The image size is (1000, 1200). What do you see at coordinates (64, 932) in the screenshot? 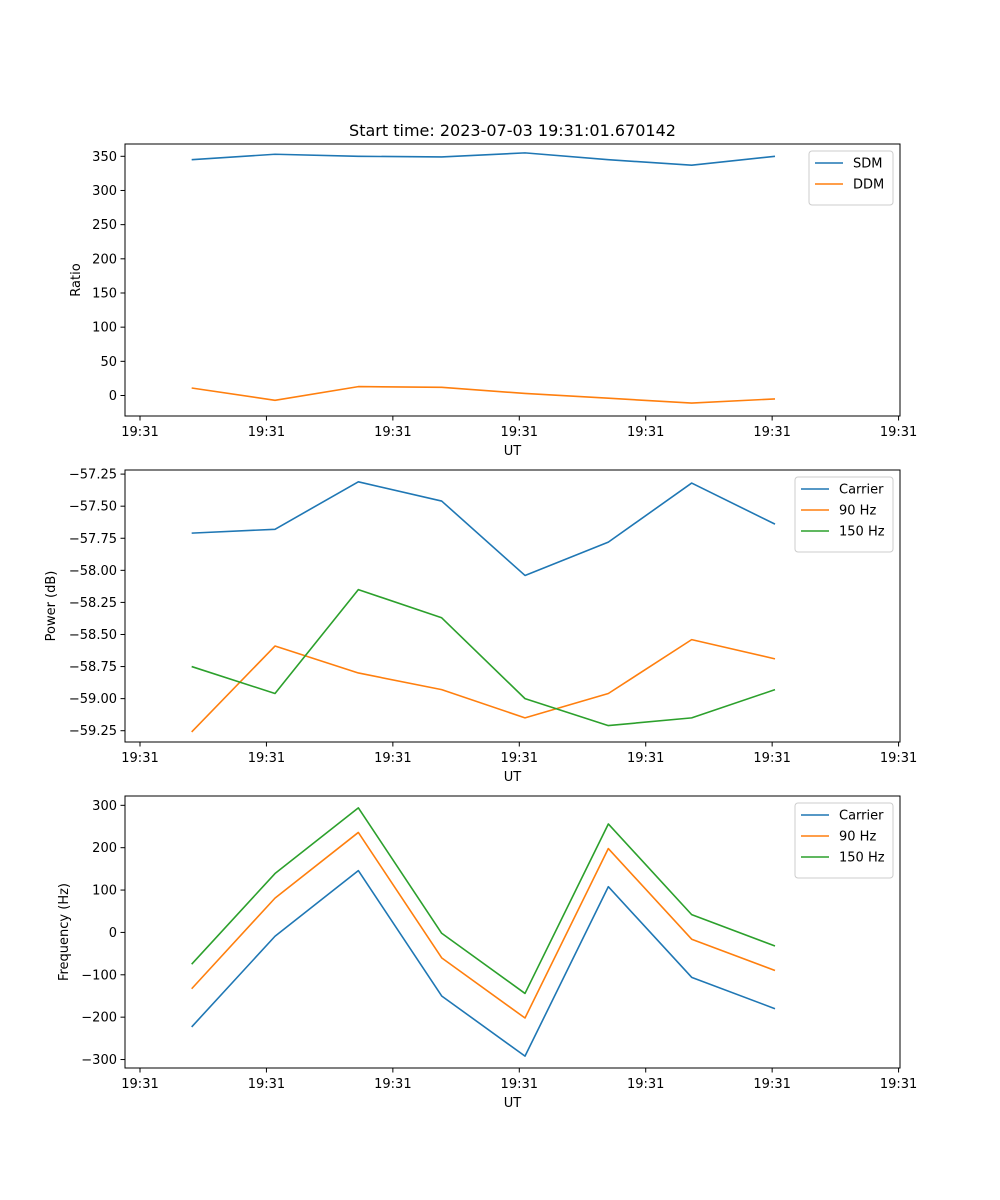
I see `y-axis-label: Frequency (Hz)` at bounding box center [64, 932].